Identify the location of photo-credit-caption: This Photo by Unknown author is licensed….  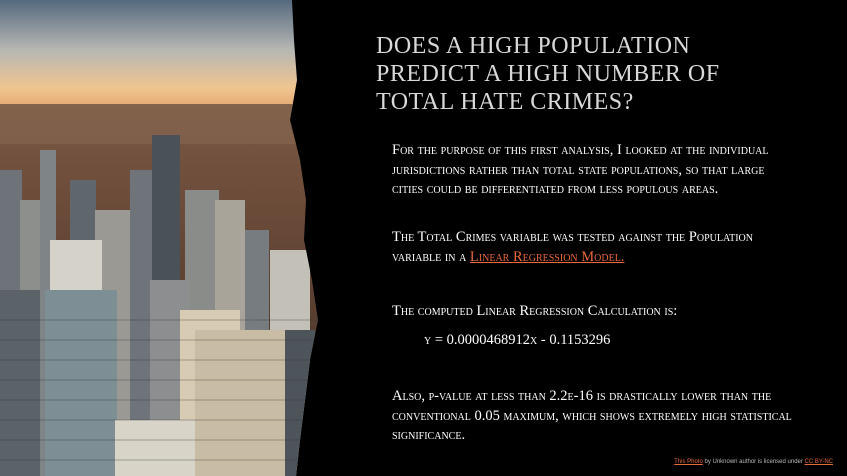
(753, 462).